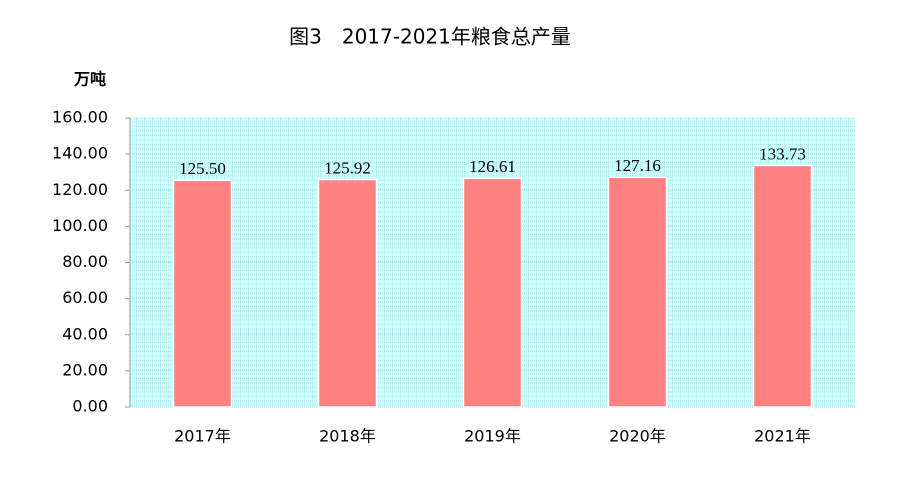 Image resolution: width=901 pixels, height=488 pixels. Describe the element at coordinates (347, 167) in the screenshot. I see `value-label: 125.92` at that location.